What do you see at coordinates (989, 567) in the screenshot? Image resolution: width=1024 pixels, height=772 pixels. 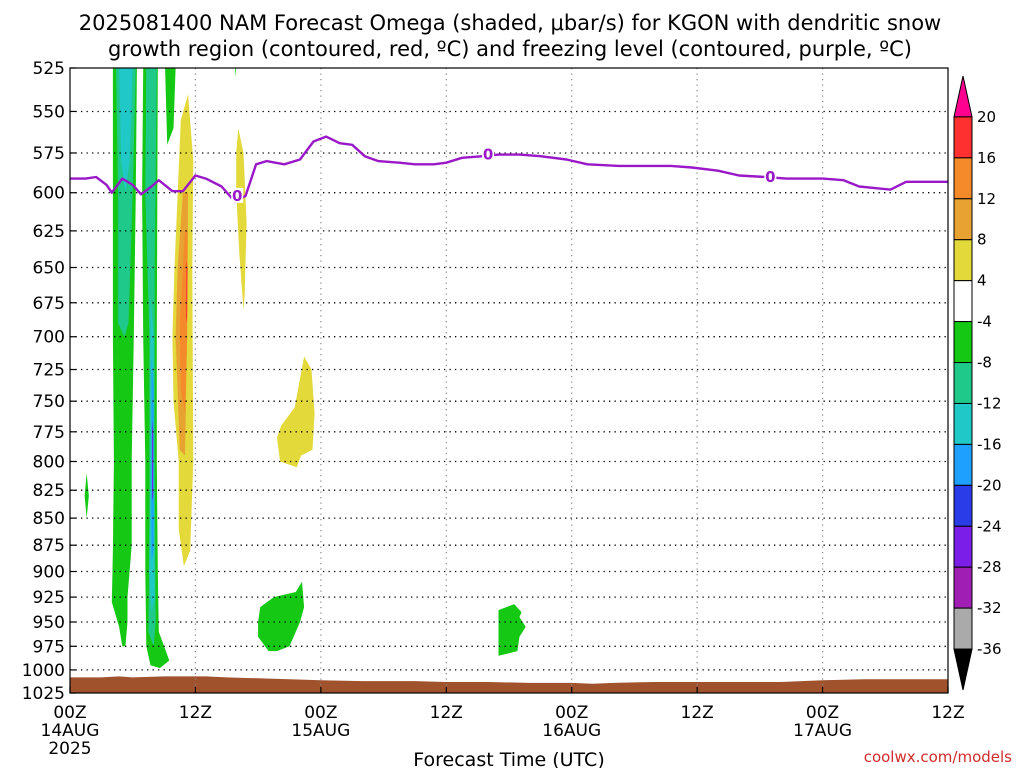 I see `colorbar-label-11: -28` at bounding box center [989, 567].